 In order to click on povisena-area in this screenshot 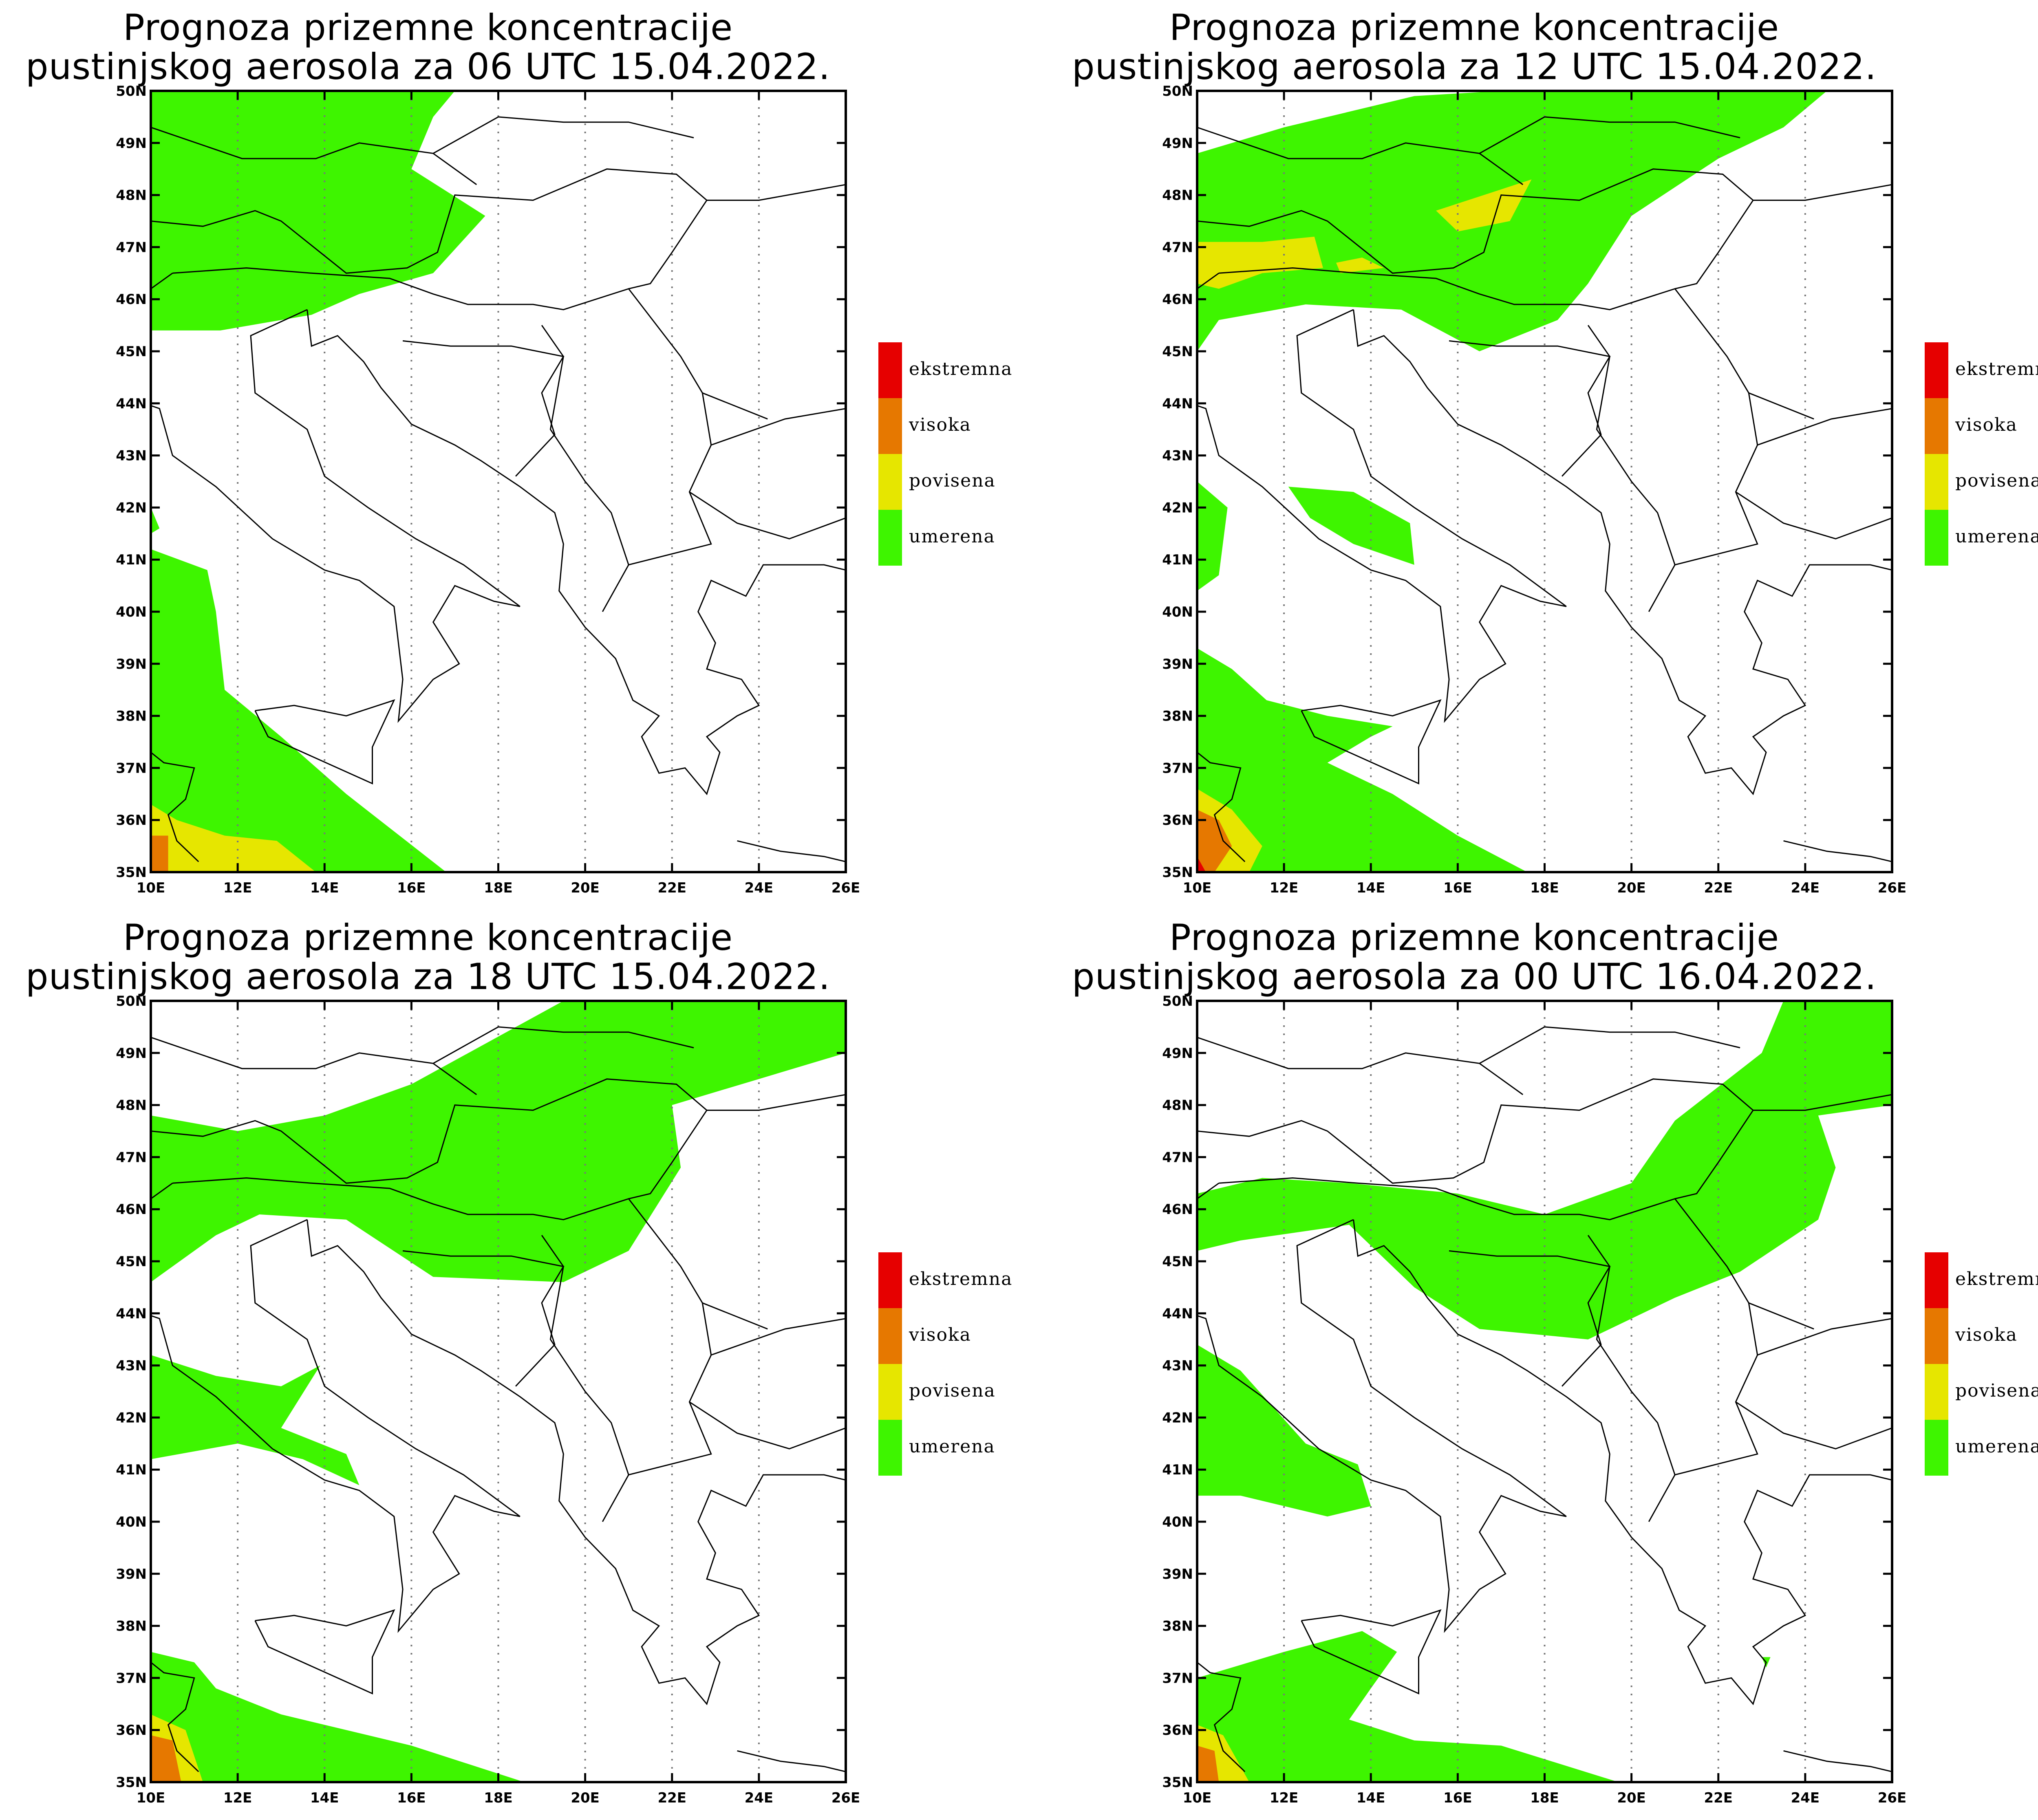, I will do `click(1360, 266)`.